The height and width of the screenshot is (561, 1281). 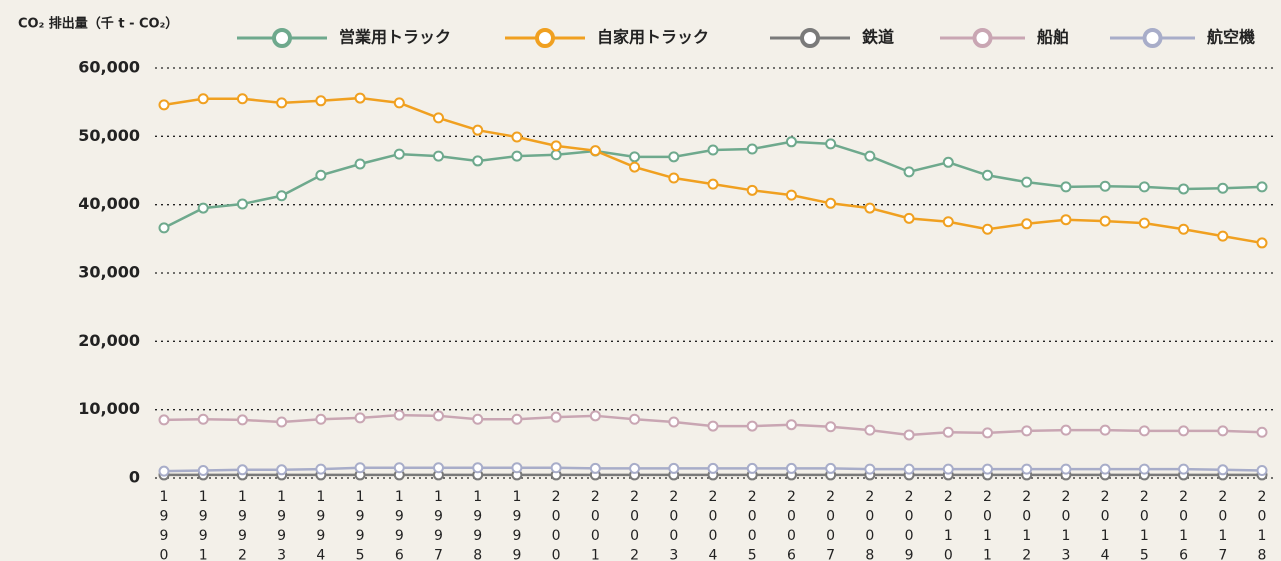 What do you see at coordinates (1053, 37) in the screenshot?
I see `legend-label: 船舶` at bounding box center [1053, 37].